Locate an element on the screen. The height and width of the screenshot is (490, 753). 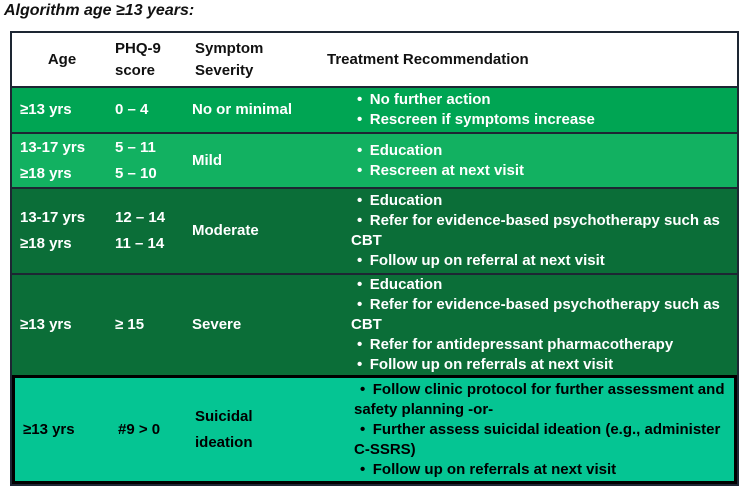
severity-cell: Mild is located at coordinates (264, 160).